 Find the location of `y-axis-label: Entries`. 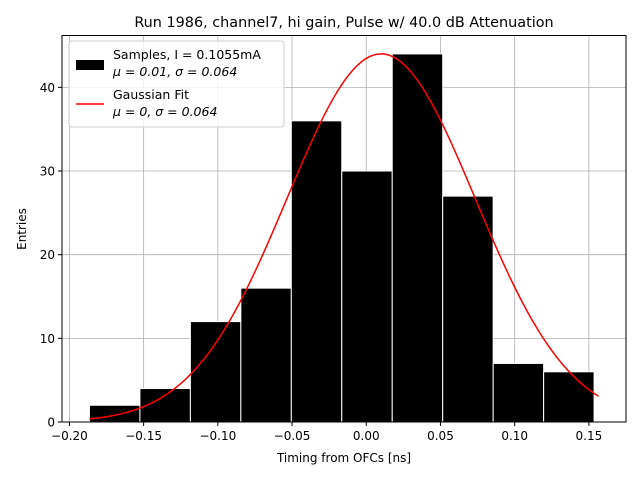

y-axis-label: Entries is located at coordinates (22, 229).